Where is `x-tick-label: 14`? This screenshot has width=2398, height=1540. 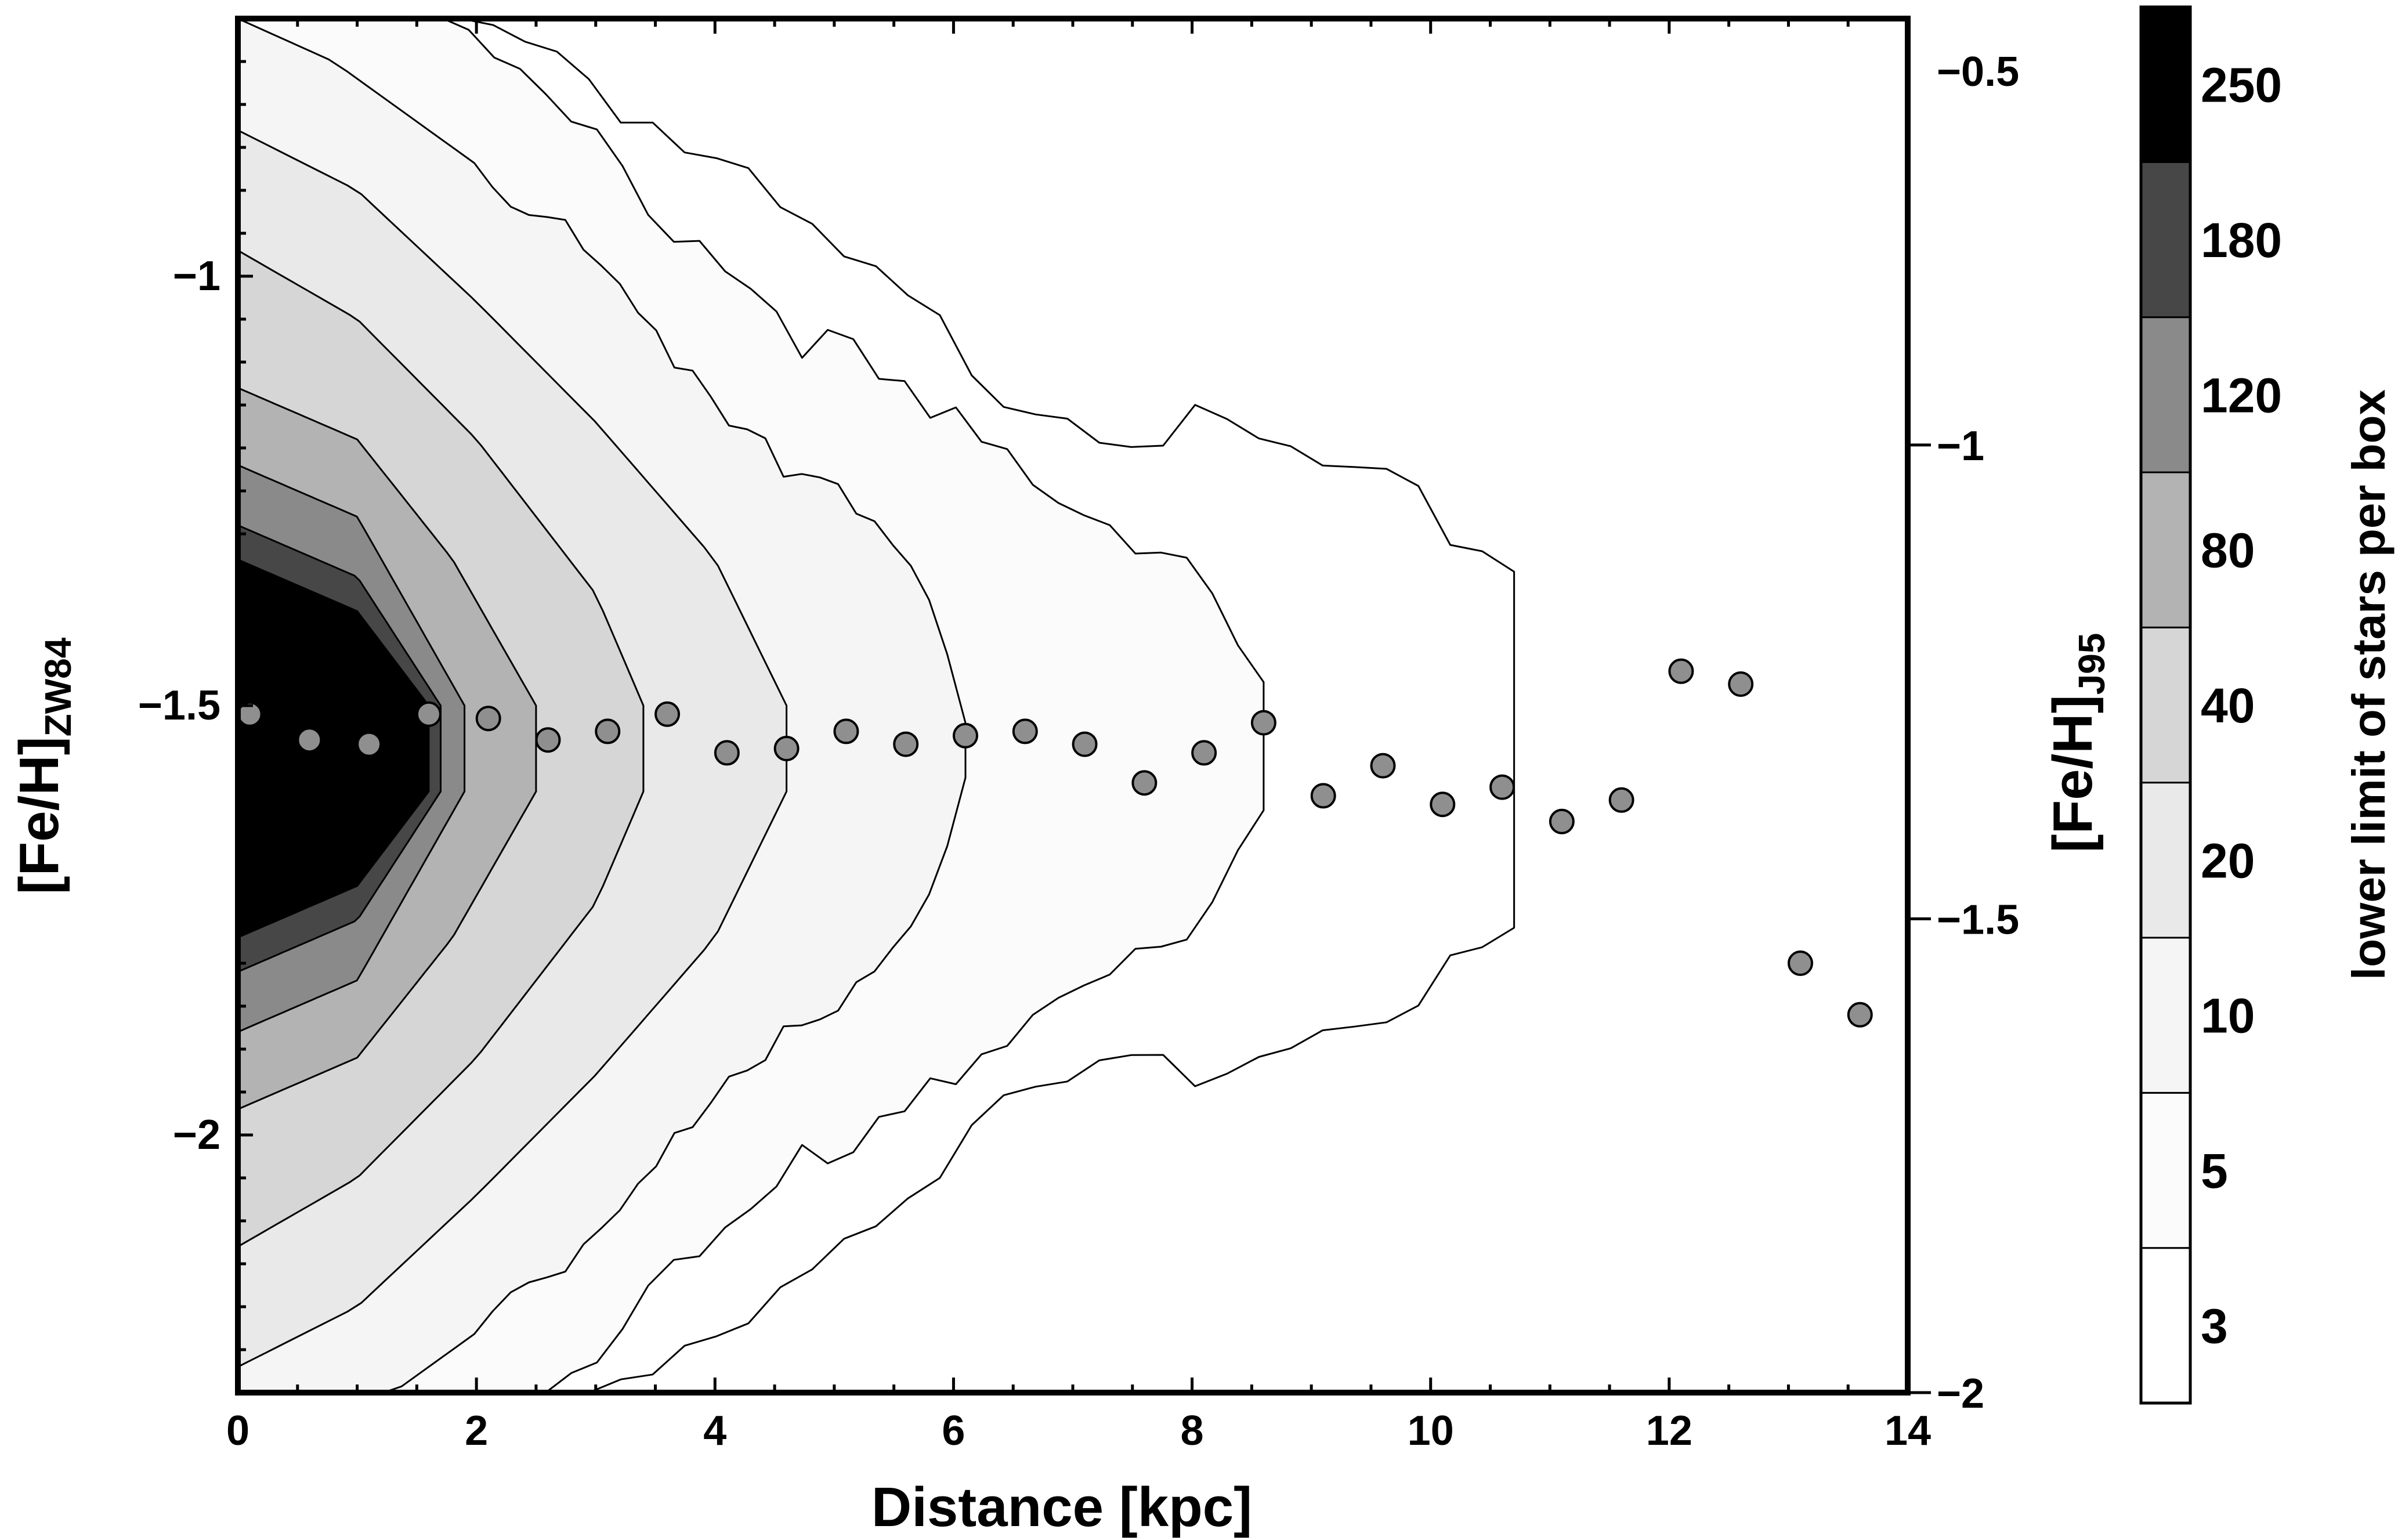 x-tick-label: 14 is located at coordinates (1908, 1431).